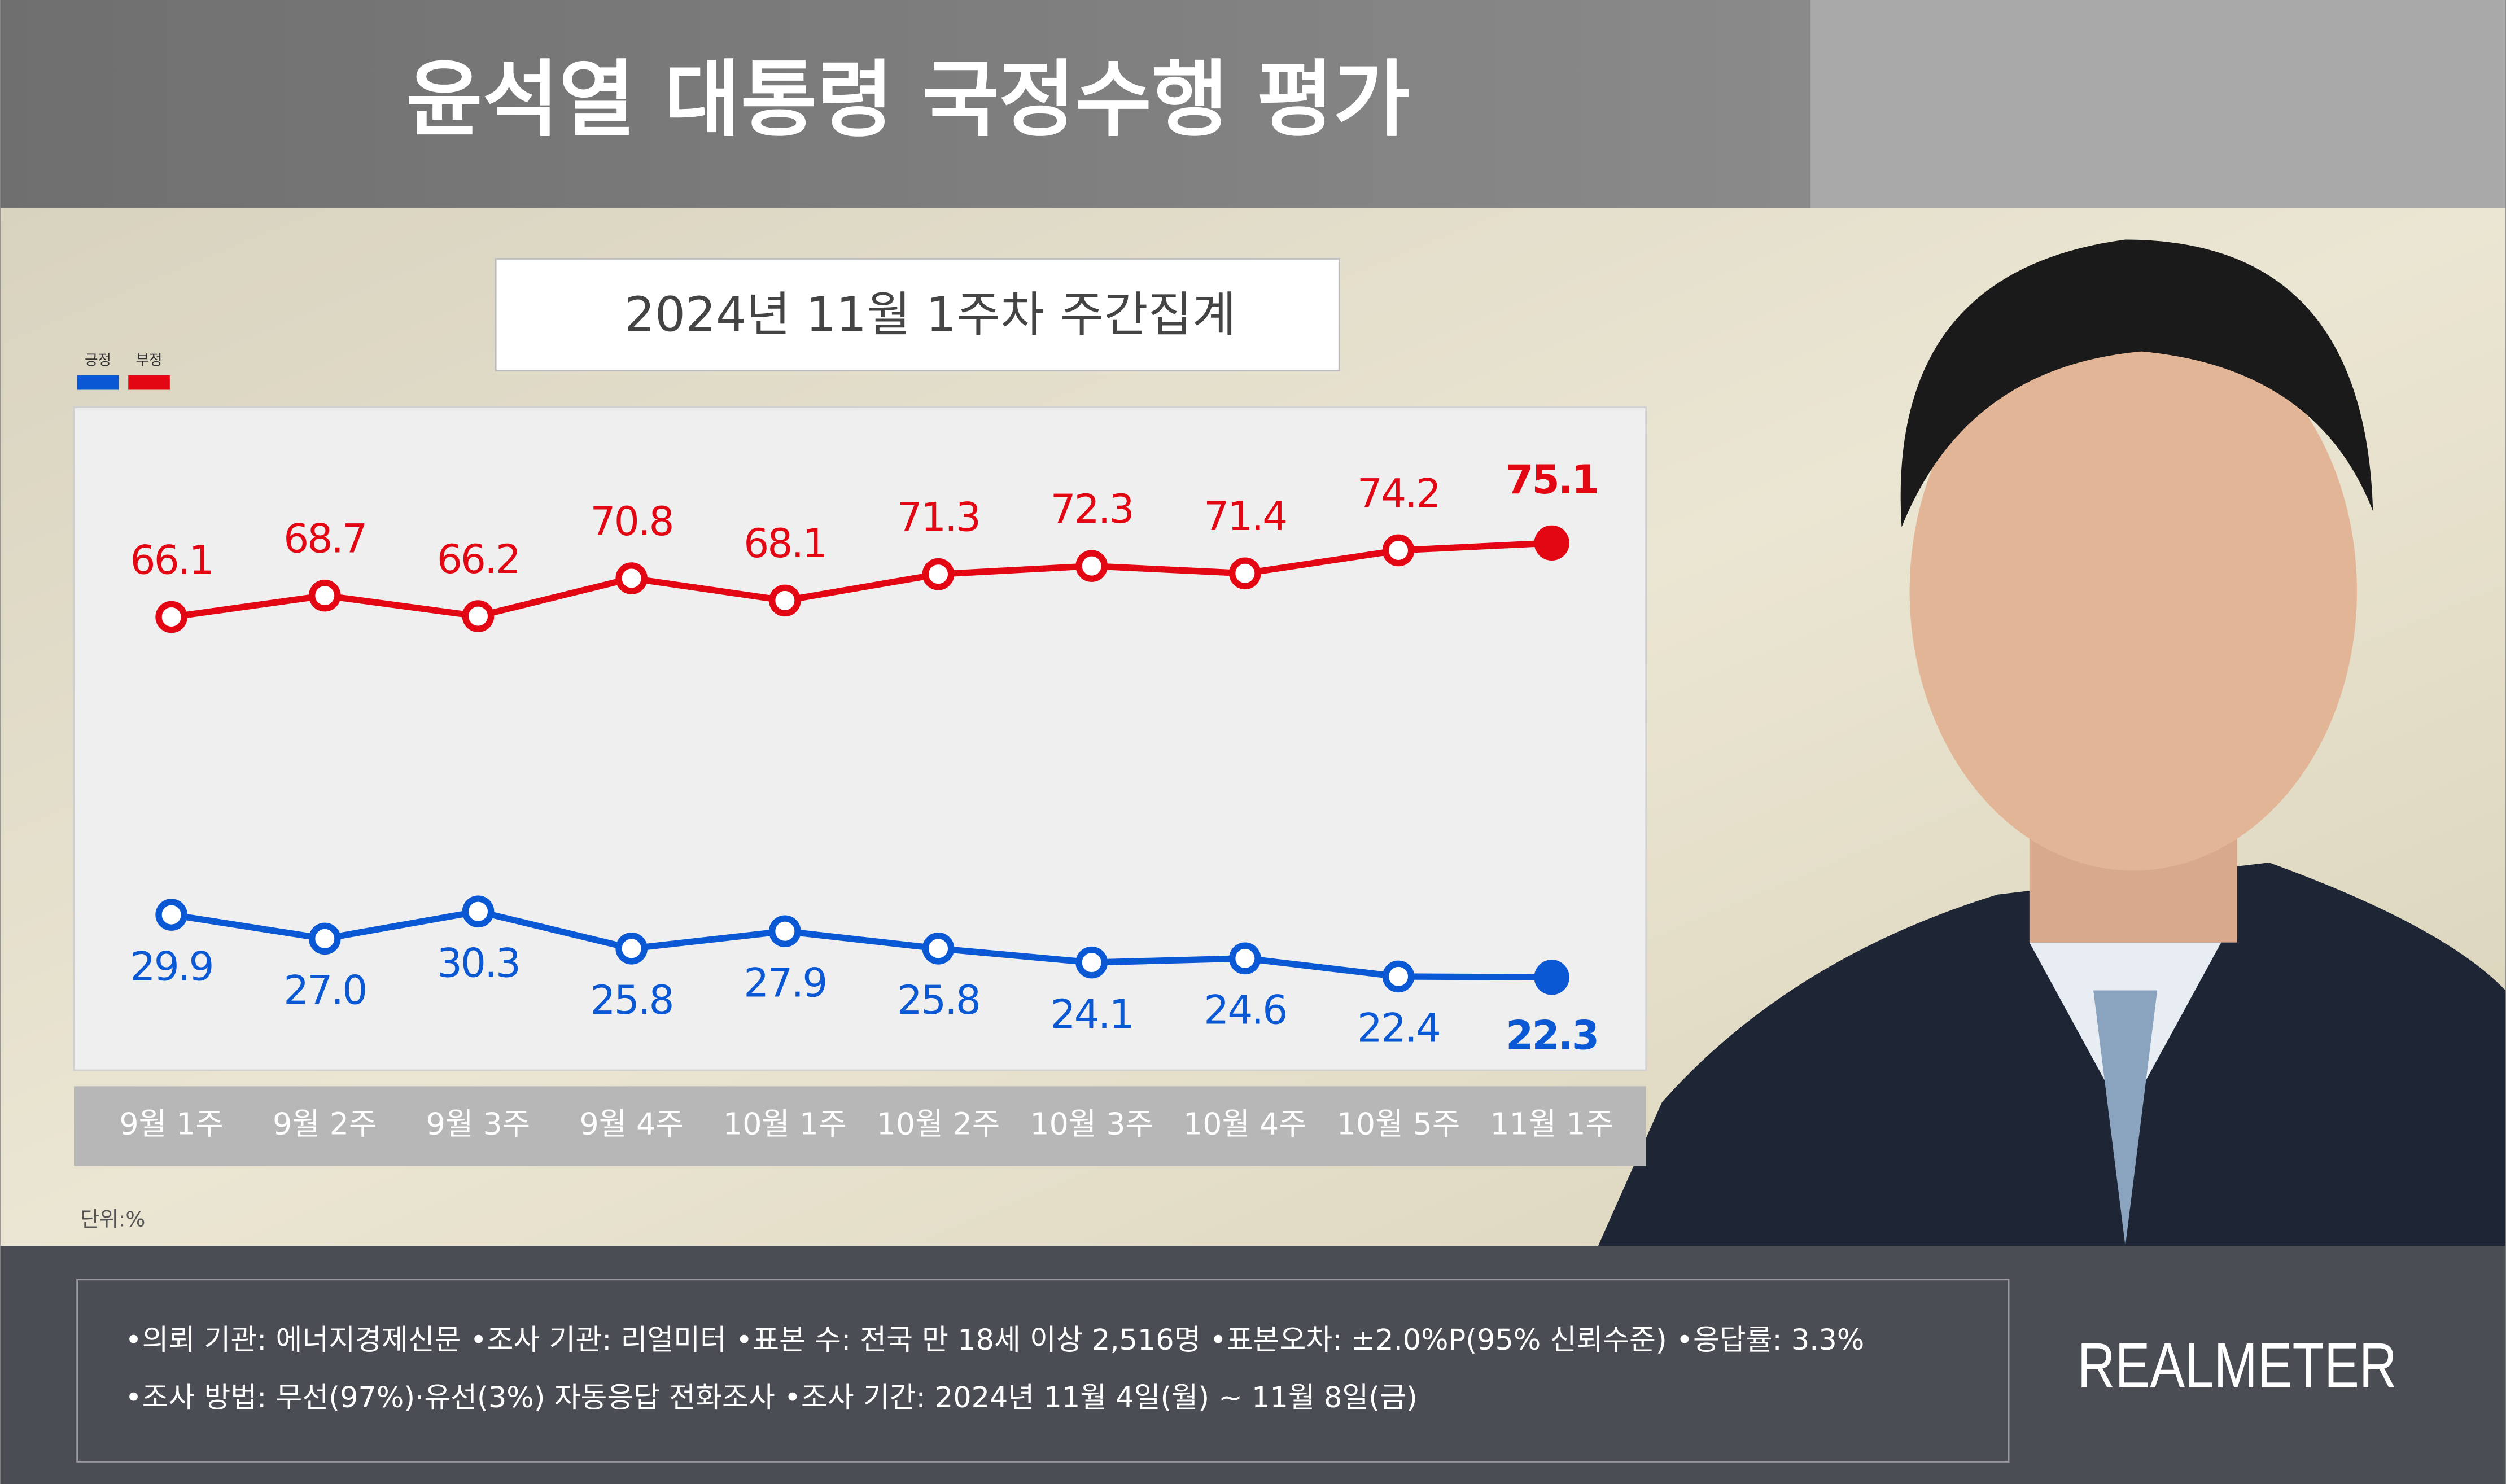 The height and width of the screenshot is (1484, 2506). I want to click on value-label: 75.1, so click(1552, 479).